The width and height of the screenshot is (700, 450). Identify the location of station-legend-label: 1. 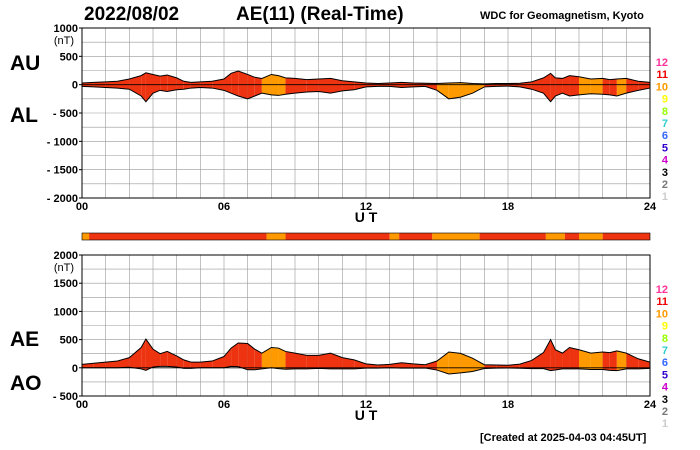
(665, 197).